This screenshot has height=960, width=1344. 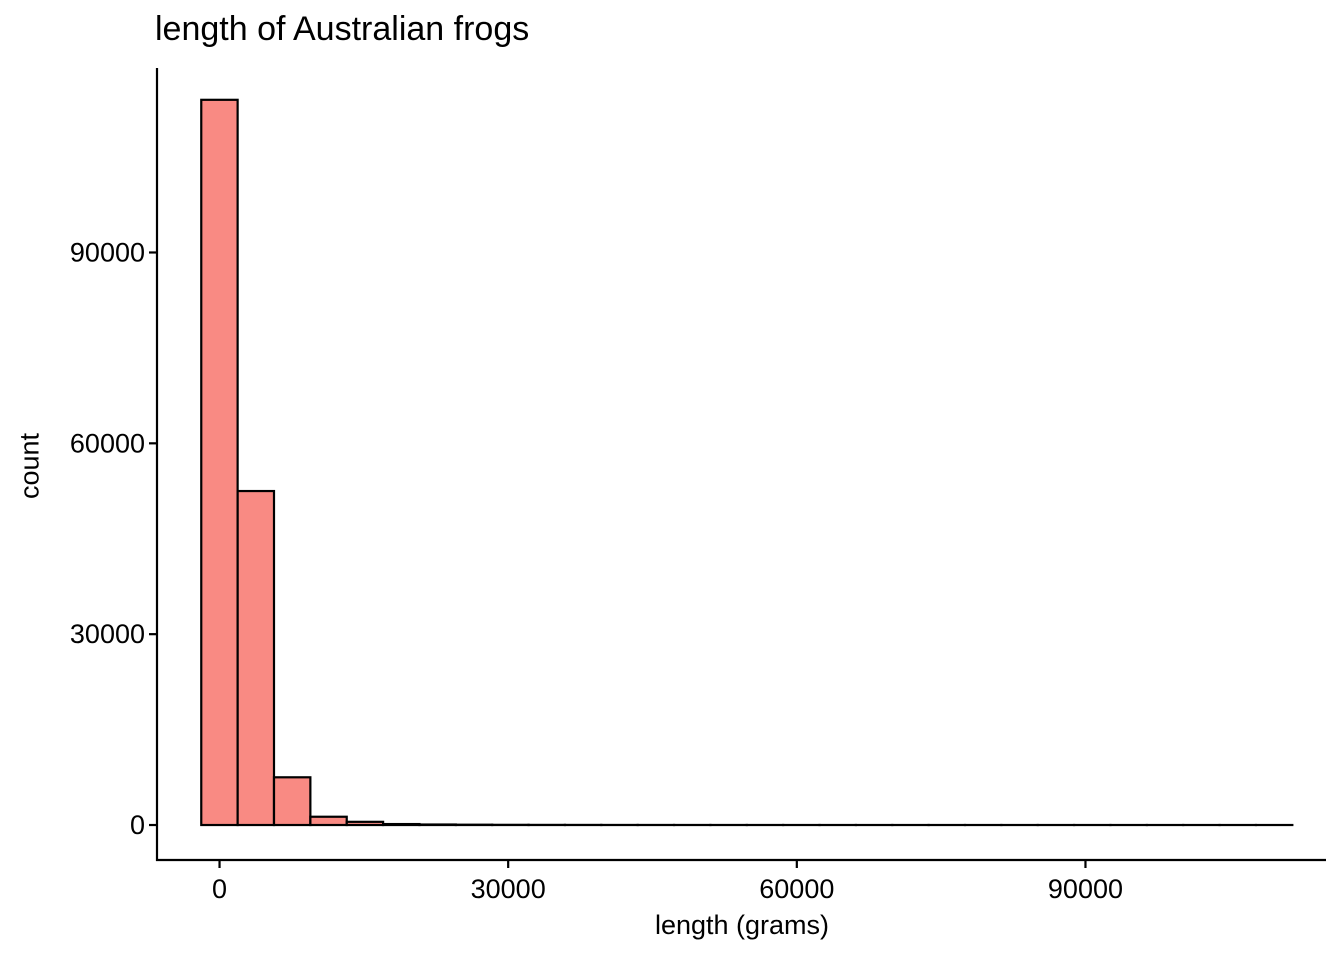 What do you see at coordinates (796, 889) in the screenshot?
I see `x-tick-label: 60000` at bounding box center [796, 889].